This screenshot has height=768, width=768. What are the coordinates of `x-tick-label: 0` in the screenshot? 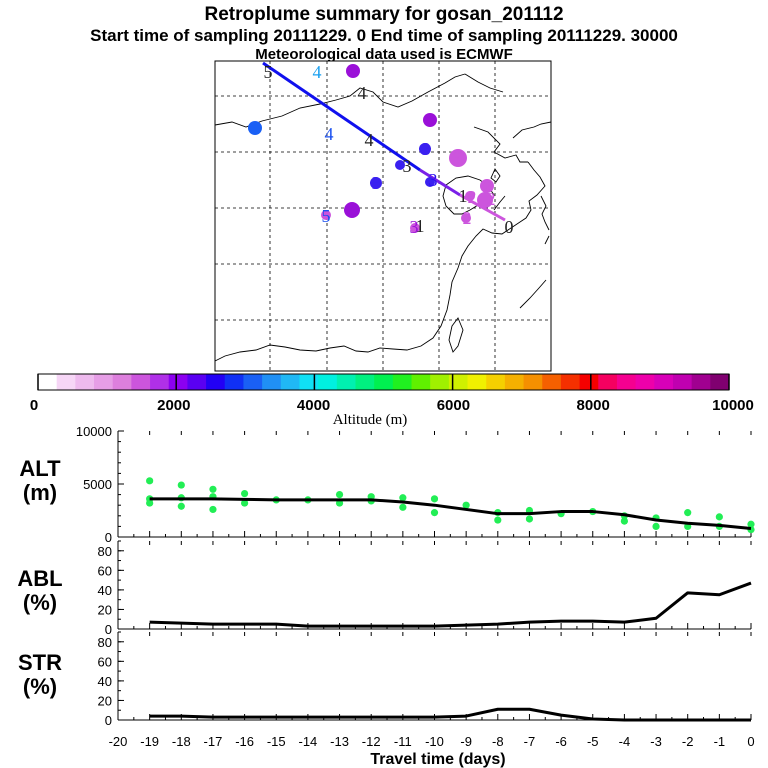 It's located at (750, 741).